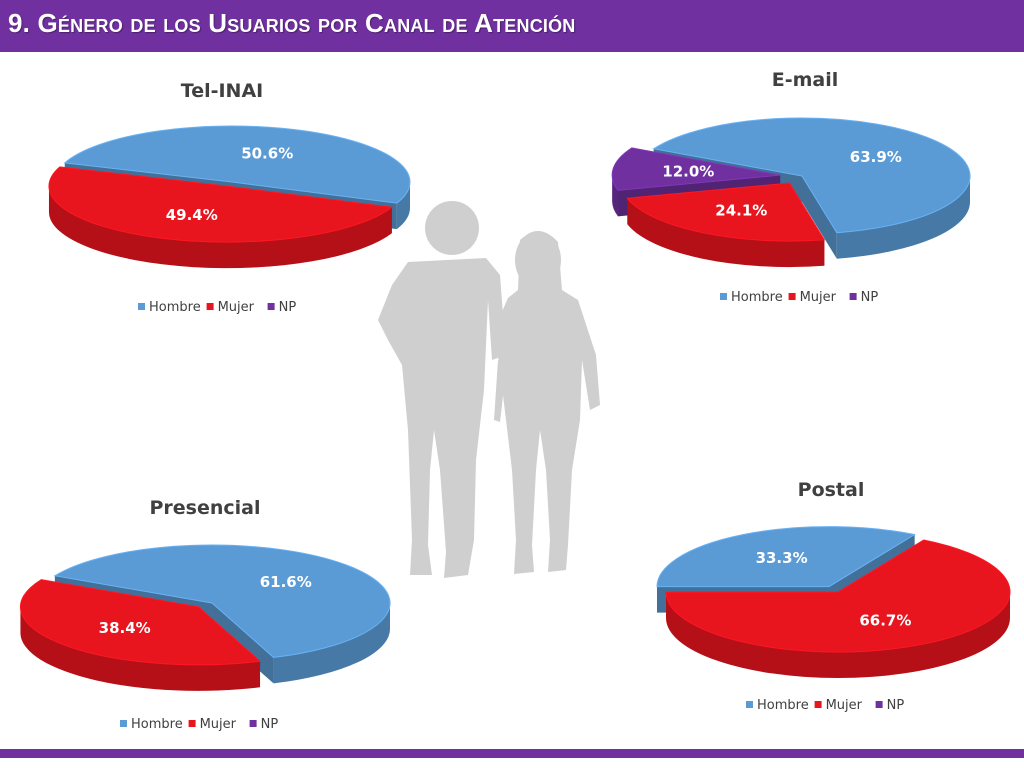  I want to click on pie-chart-3: 61.6% 38.4% Presencial Hombre Mujer NP, so click(205, 614).